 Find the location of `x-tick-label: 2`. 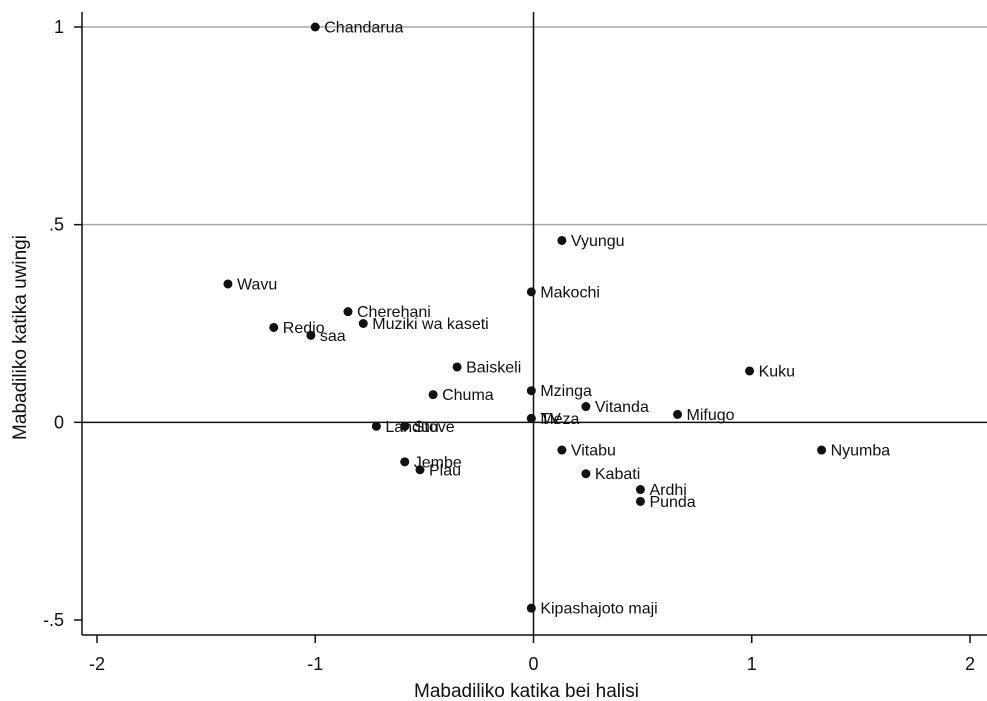

x-tick-label: 2 is located at coordinates (970, 664).